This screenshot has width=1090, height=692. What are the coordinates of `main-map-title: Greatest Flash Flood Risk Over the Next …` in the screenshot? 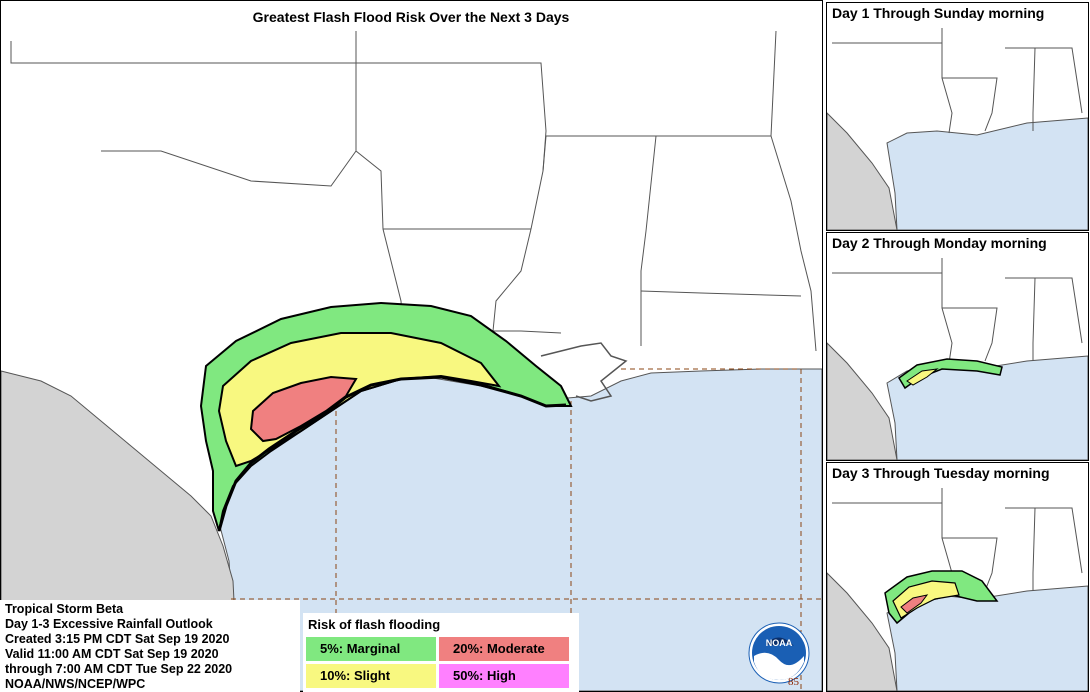 It's located at (411, 17).